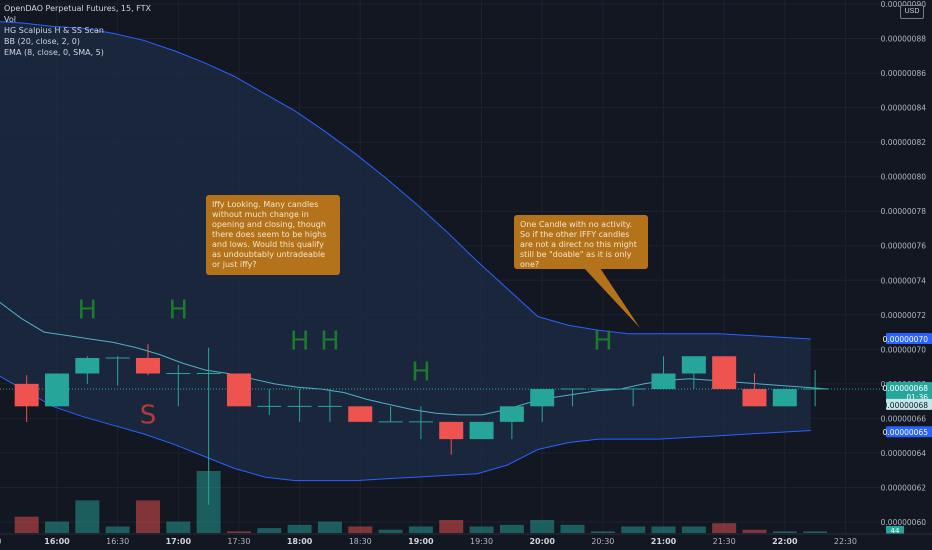 This screenshot has height=550, width=932. I want to click on price-tick-label: 0.00000076, so click(904, 246).